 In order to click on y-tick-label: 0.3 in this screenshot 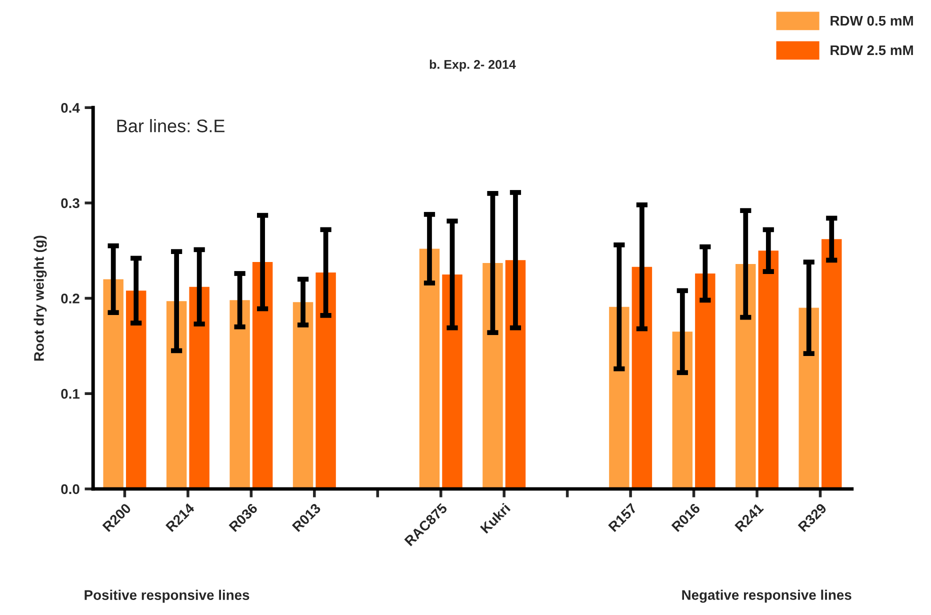, I will do `click(70, 203)`.